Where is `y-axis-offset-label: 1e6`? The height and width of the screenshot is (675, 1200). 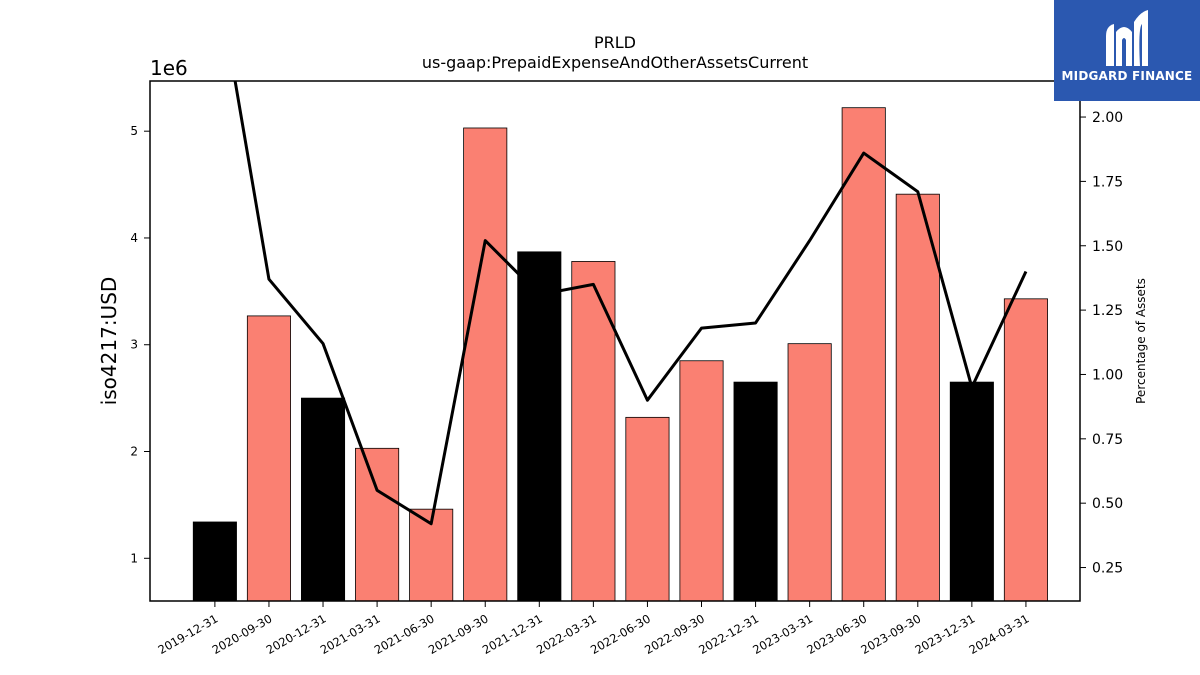 y-axis-offset-label: 1e6 is located at coordinates (169, 68).